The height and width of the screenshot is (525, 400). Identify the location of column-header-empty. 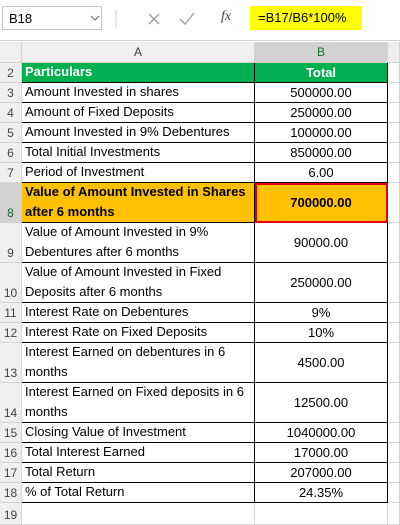
(394, 52).